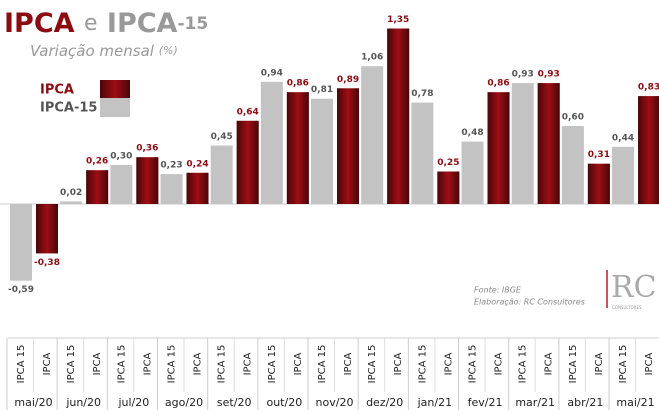 This screenshot has height=410, width=659. What do you see at coordinates (573, 118) in the screenshot?
I see `value-label: 0,60` at bounding box center [573, 118].